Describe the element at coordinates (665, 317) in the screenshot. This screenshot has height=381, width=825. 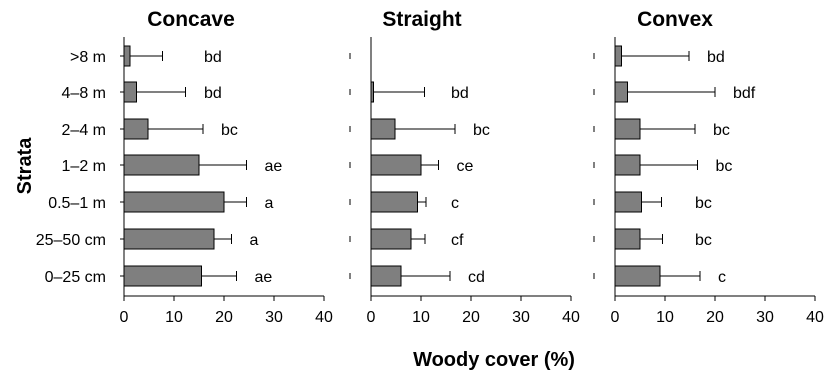
I see `x-tick-label-2-1: 10` at that location.